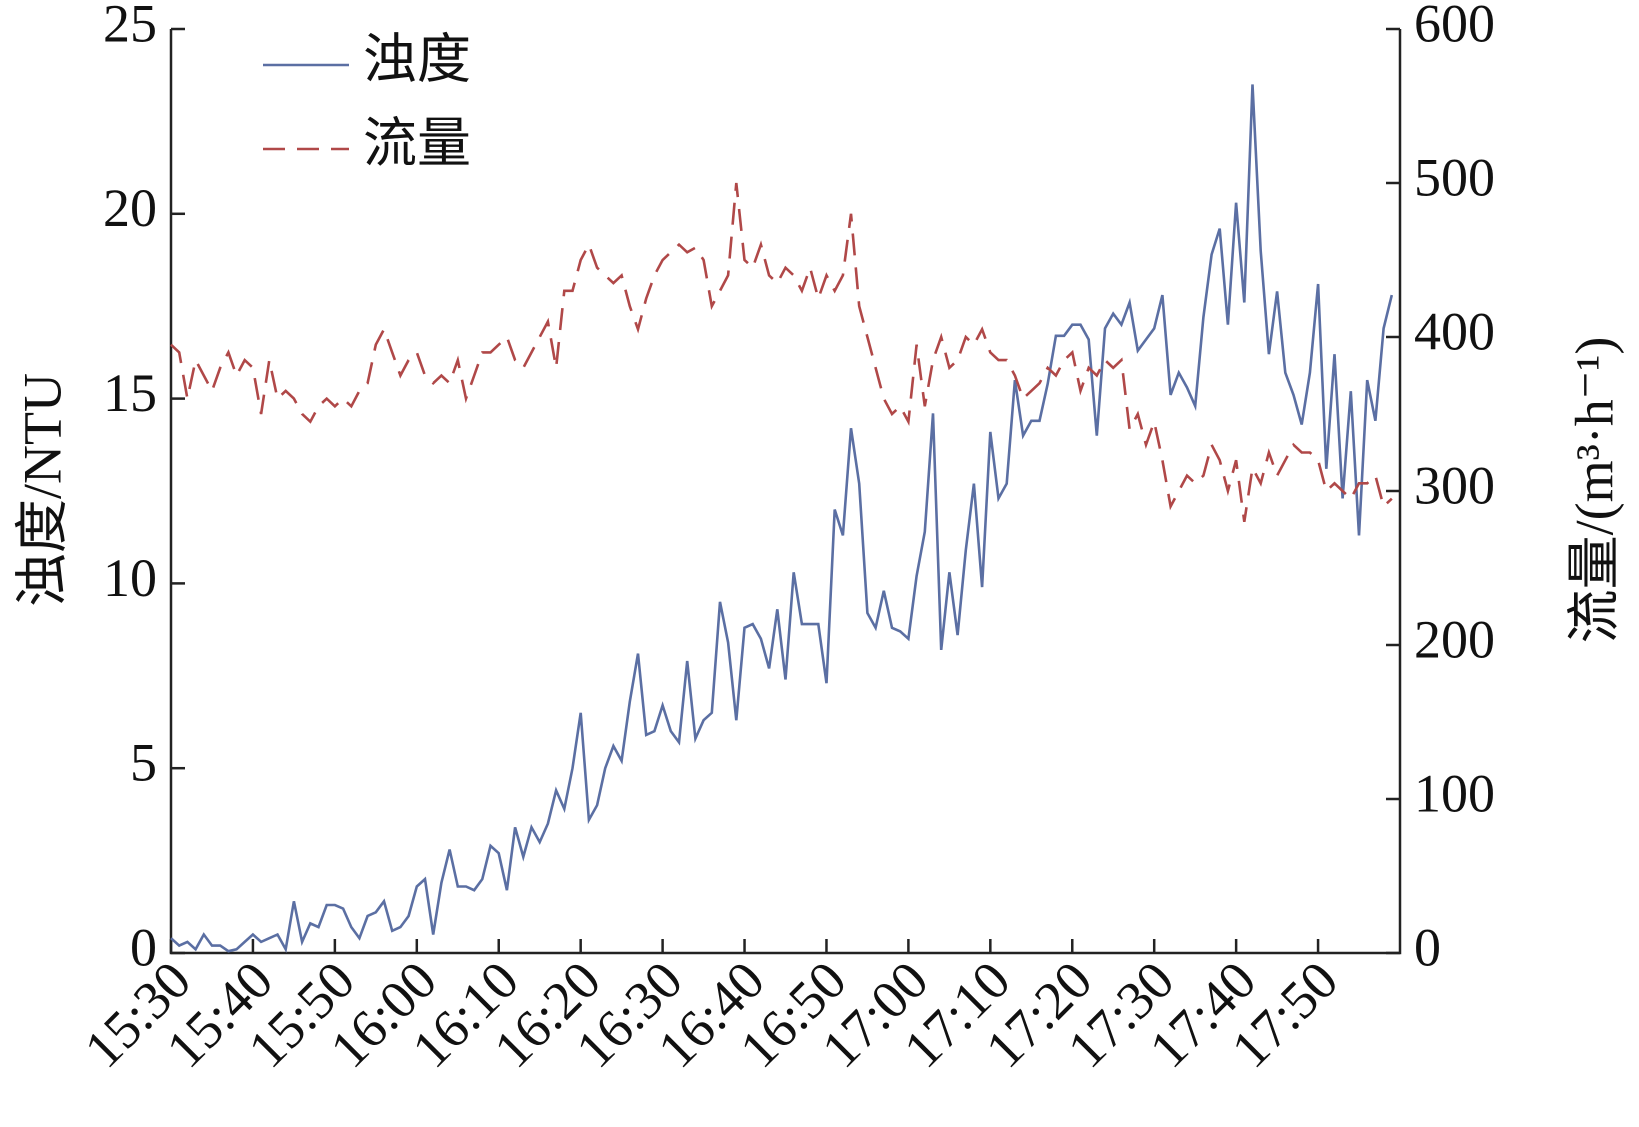 This screenshot has height=1127, width=1639. I want to click on legend-label: 流量, so click(417, 143).